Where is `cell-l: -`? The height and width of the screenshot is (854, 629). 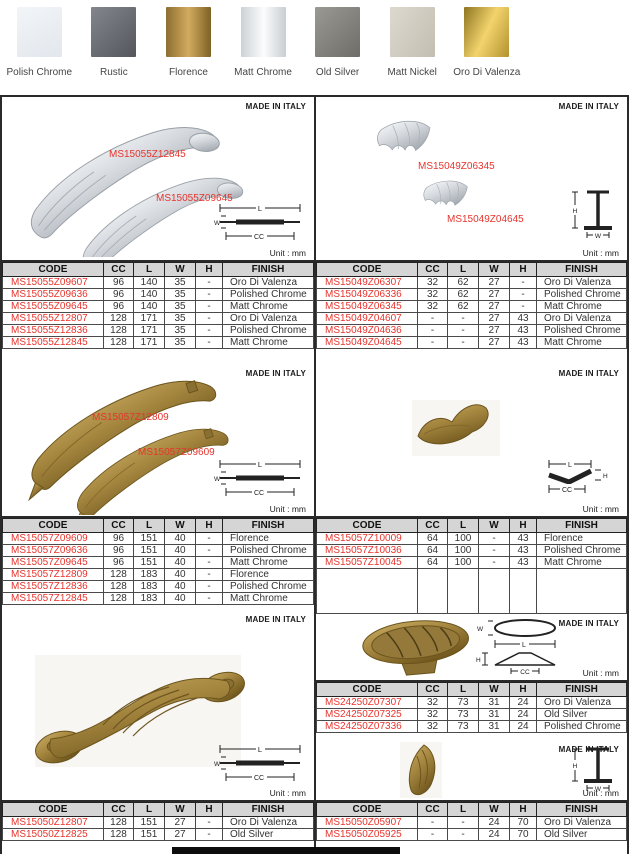 cell-l: - is located at coordinates (463, 822).